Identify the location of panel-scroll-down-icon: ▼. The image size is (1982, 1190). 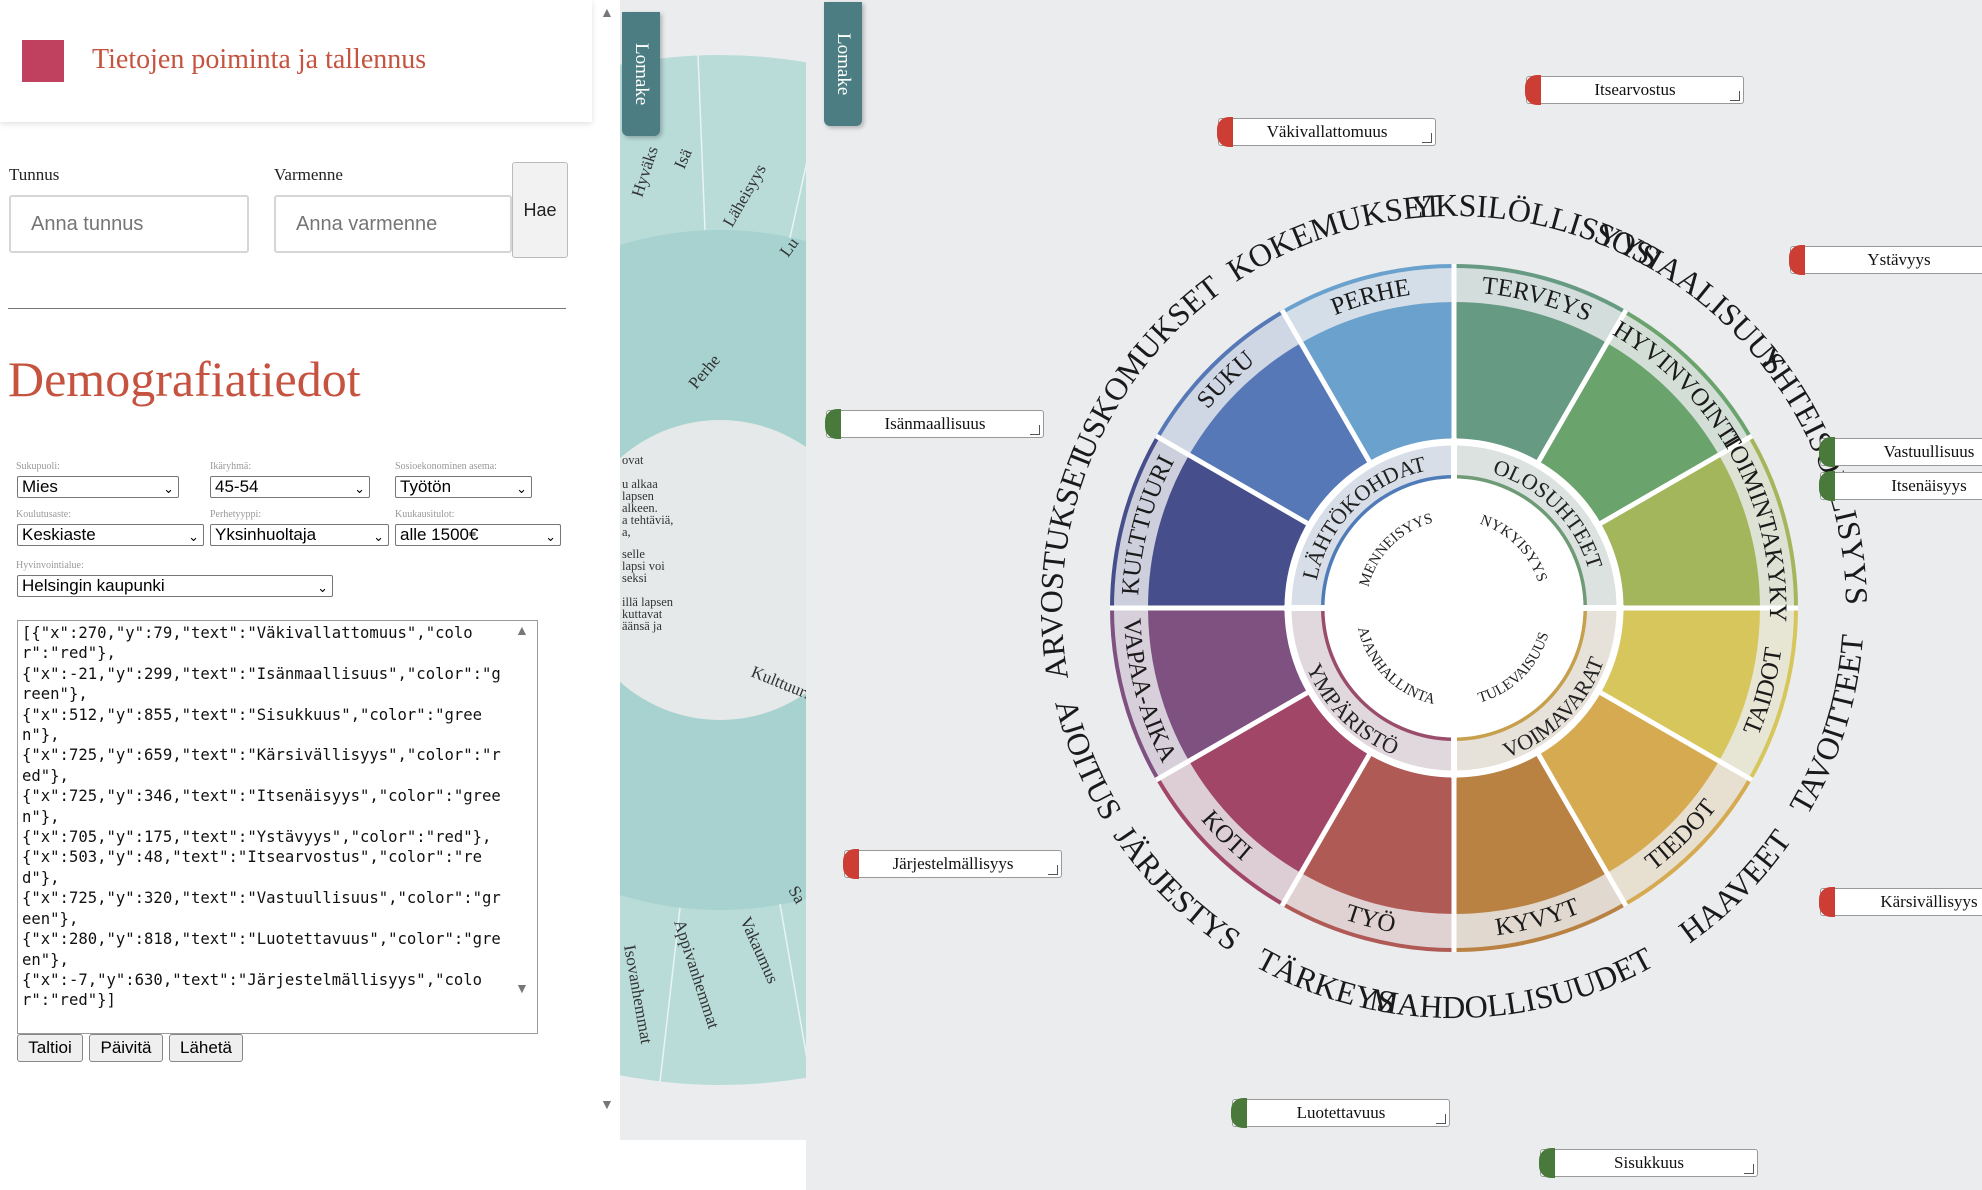
(607, 1105).